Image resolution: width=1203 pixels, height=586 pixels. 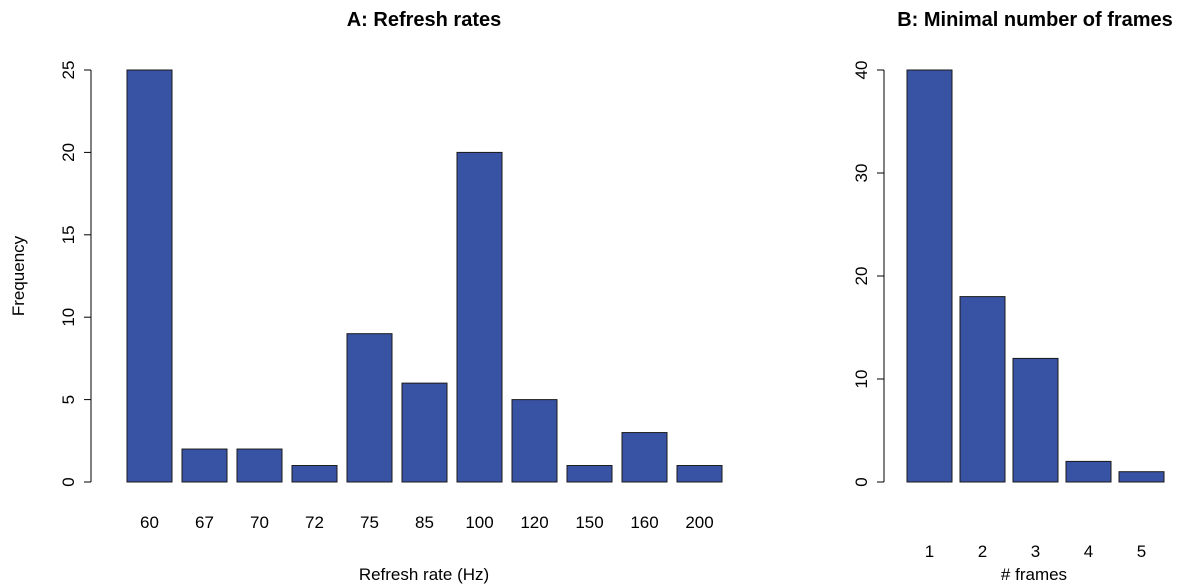 What do you see at coordinates (424, 522) in the screenshot?
I see `x-tick-label: 85` at bounding box center [424, 522].